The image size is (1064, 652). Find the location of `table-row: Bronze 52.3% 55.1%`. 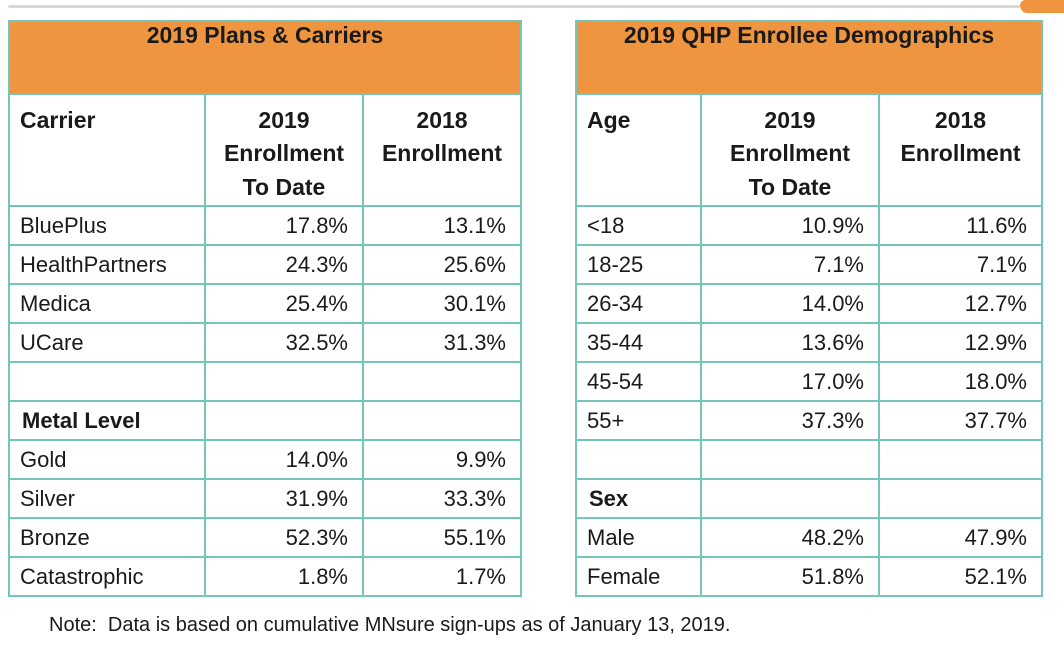

table-row: Bronze 52.3% 55.1% is located at coordinates (265, 537).